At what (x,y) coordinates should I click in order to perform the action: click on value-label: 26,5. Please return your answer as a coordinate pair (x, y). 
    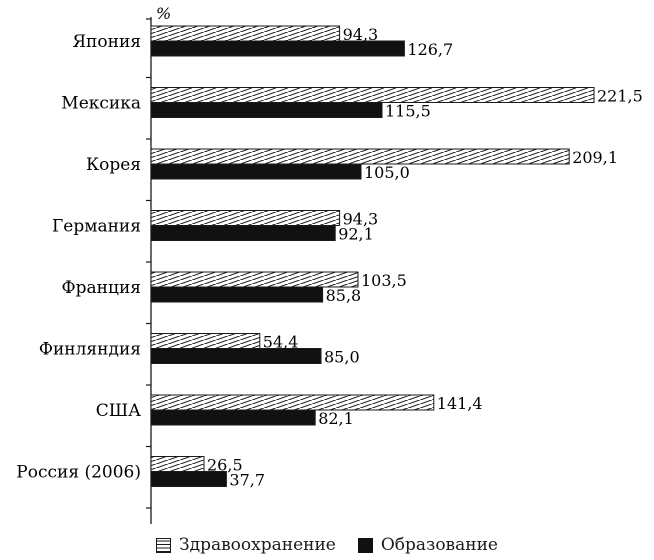
    Looking at the image, I should click on (225, 465).